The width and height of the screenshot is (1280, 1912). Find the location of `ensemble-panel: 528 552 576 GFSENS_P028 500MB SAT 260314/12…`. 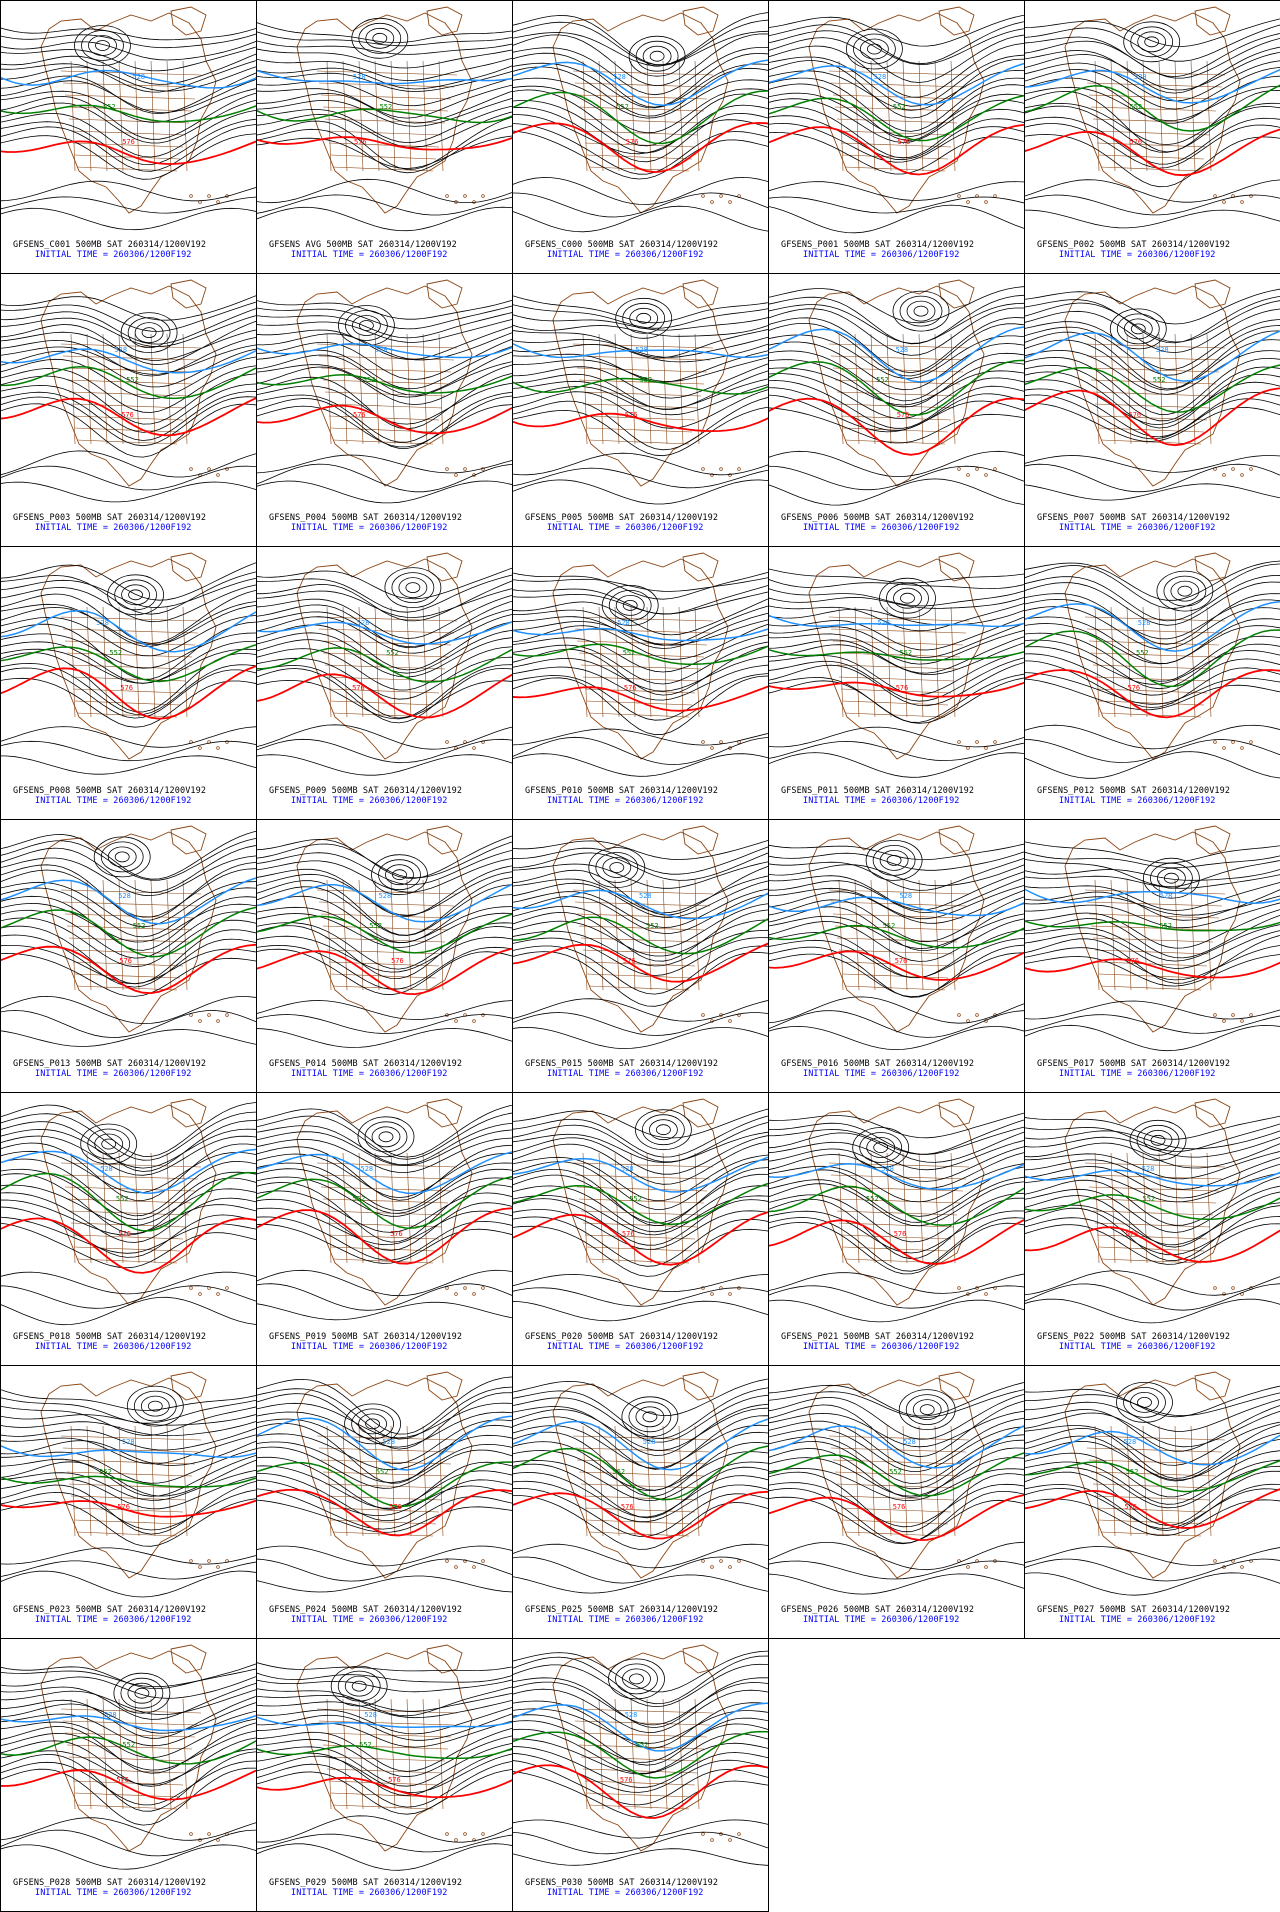

ensemble-panel: 528 552 576 GFSENS_P028 500MB SAT 260314/12… is located at coordinates (128, 1775).